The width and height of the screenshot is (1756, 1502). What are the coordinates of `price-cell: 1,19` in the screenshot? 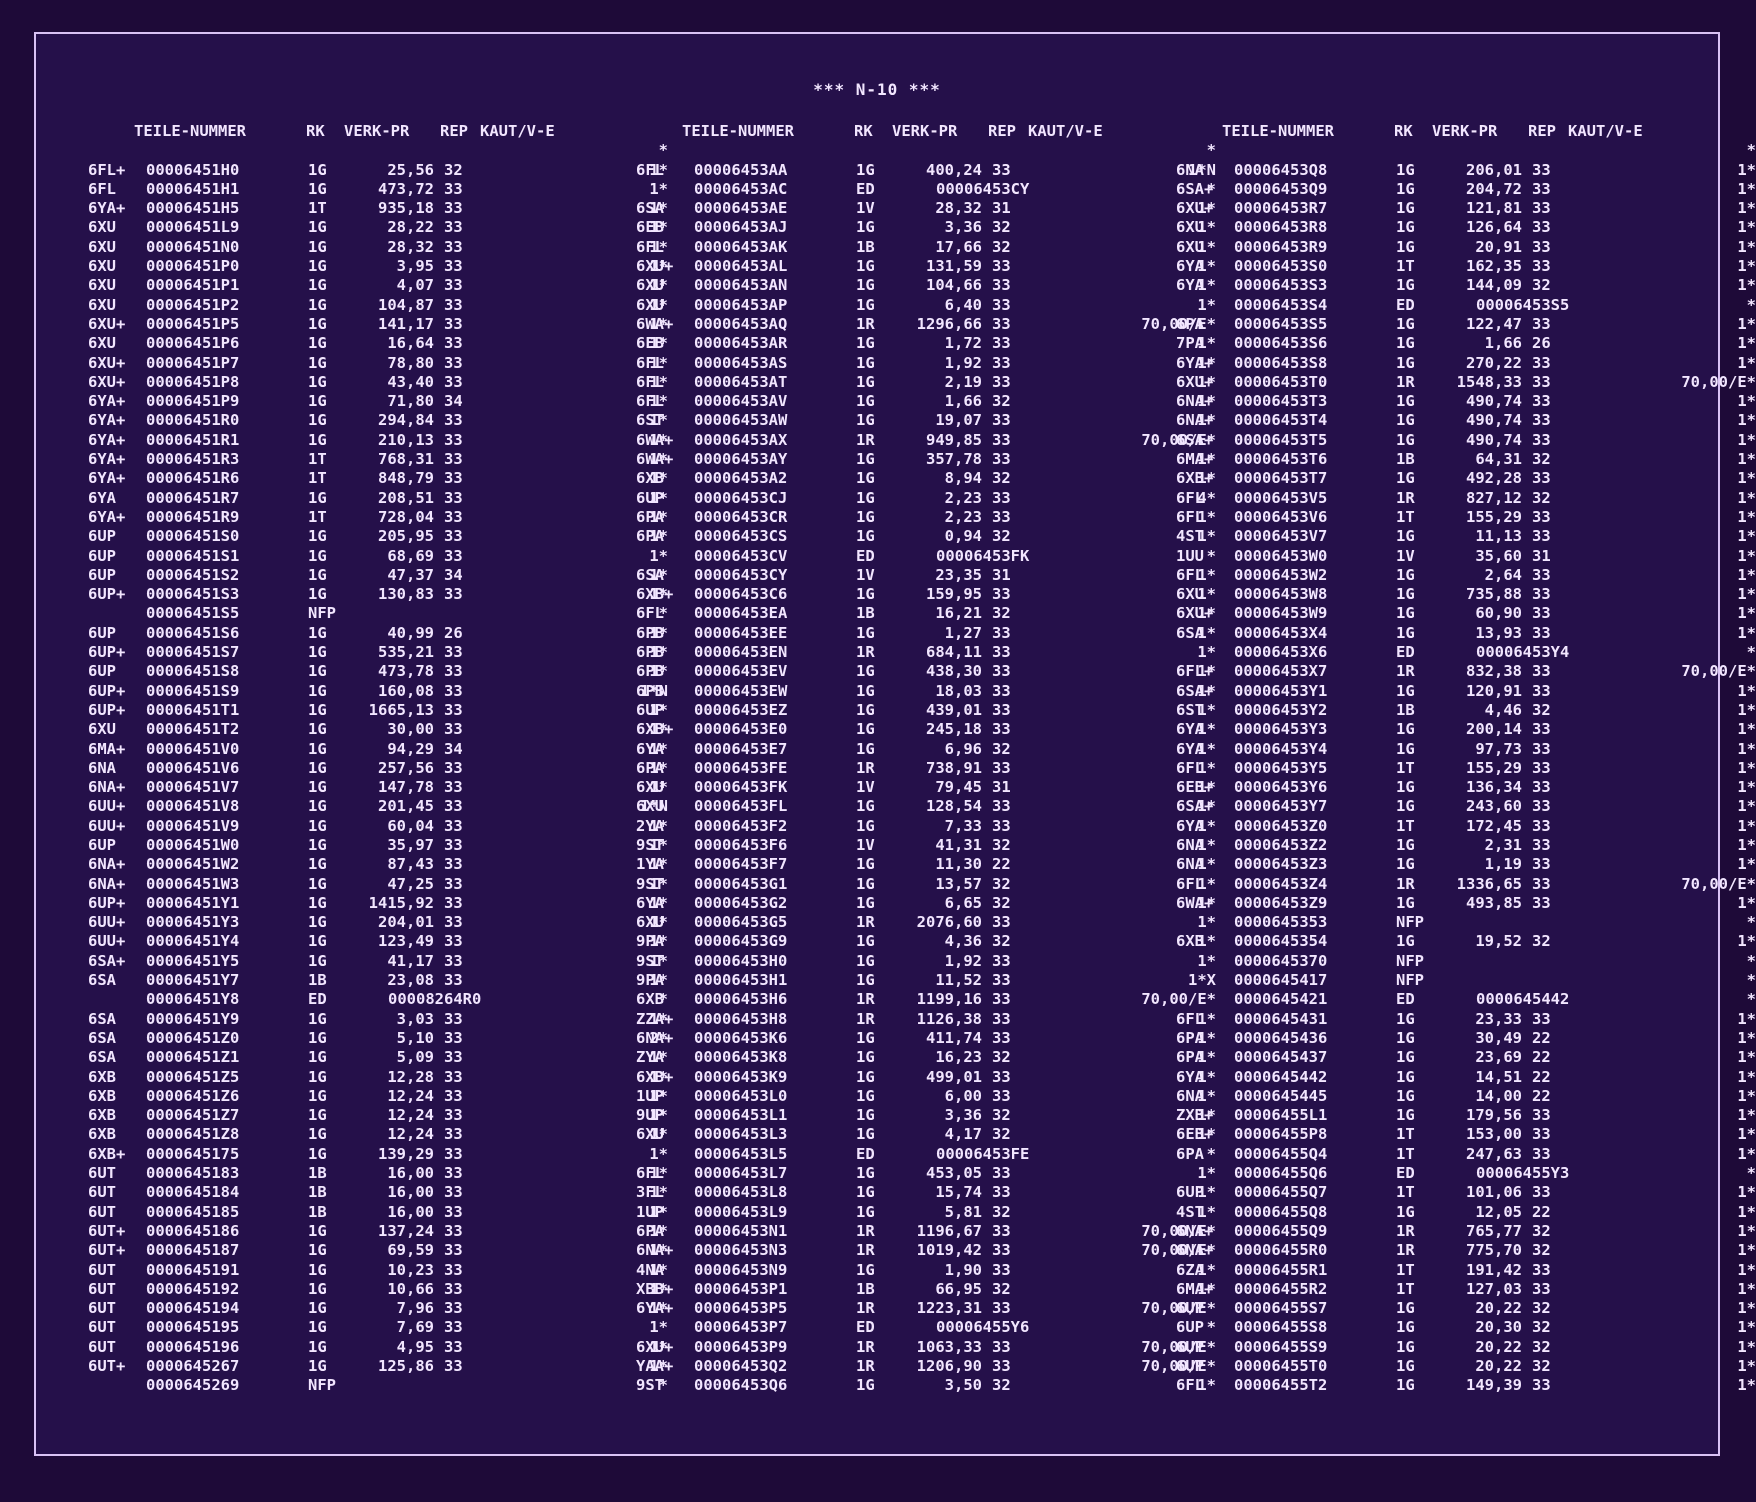 It's located at (1503, 864).